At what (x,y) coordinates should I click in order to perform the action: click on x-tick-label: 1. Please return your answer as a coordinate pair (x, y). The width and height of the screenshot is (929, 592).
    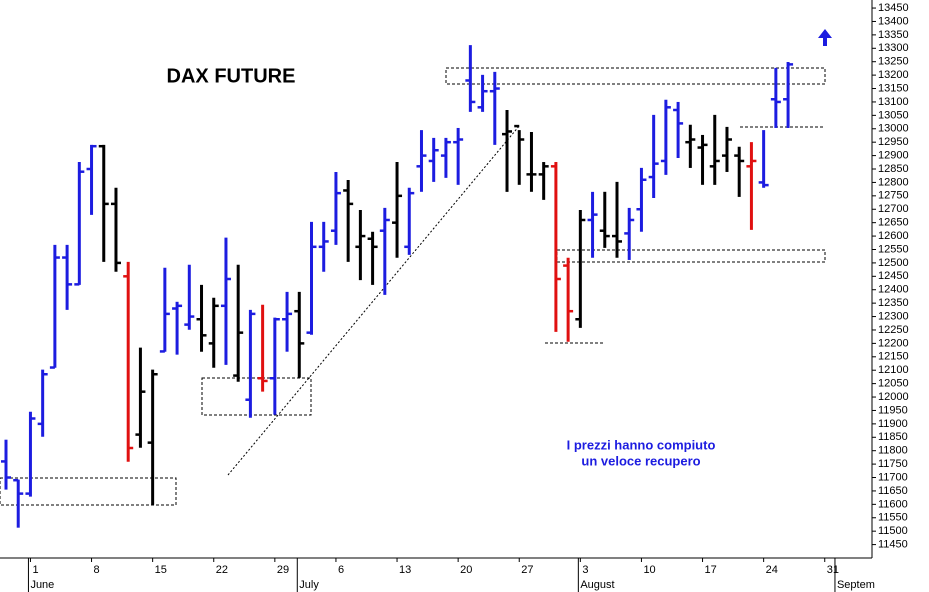
    Looking at the image, I should click on (35, 570).